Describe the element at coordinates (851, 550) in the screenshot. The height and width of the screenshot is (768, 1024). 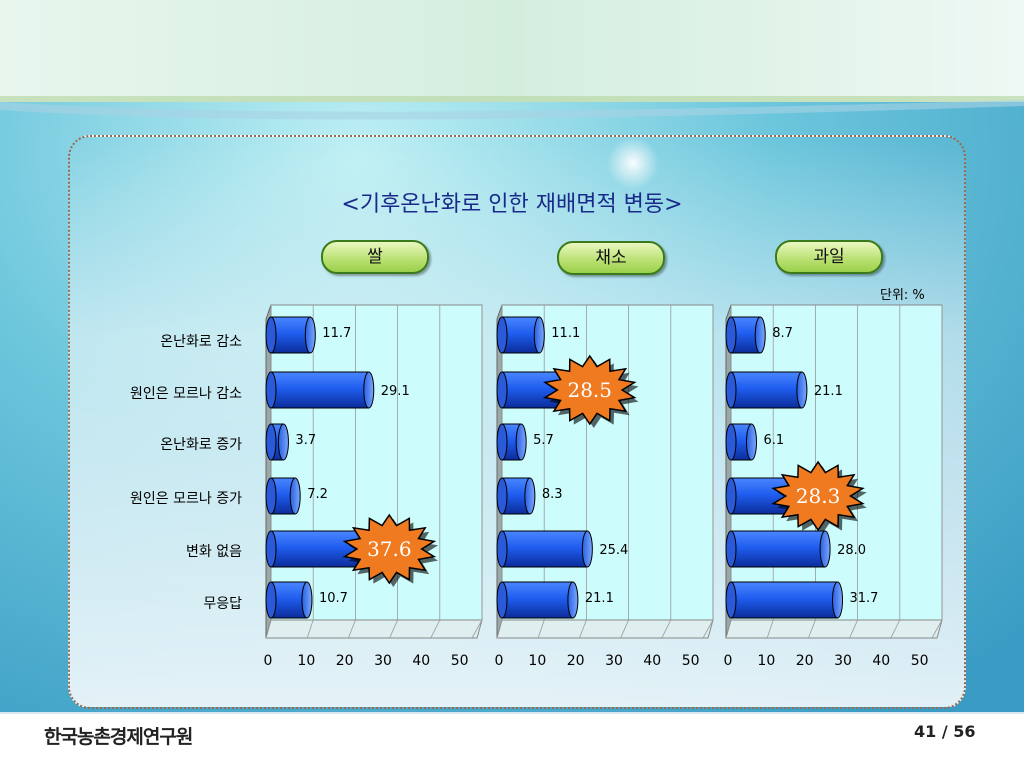
I see `bar-value-label: 28.0` at that location.